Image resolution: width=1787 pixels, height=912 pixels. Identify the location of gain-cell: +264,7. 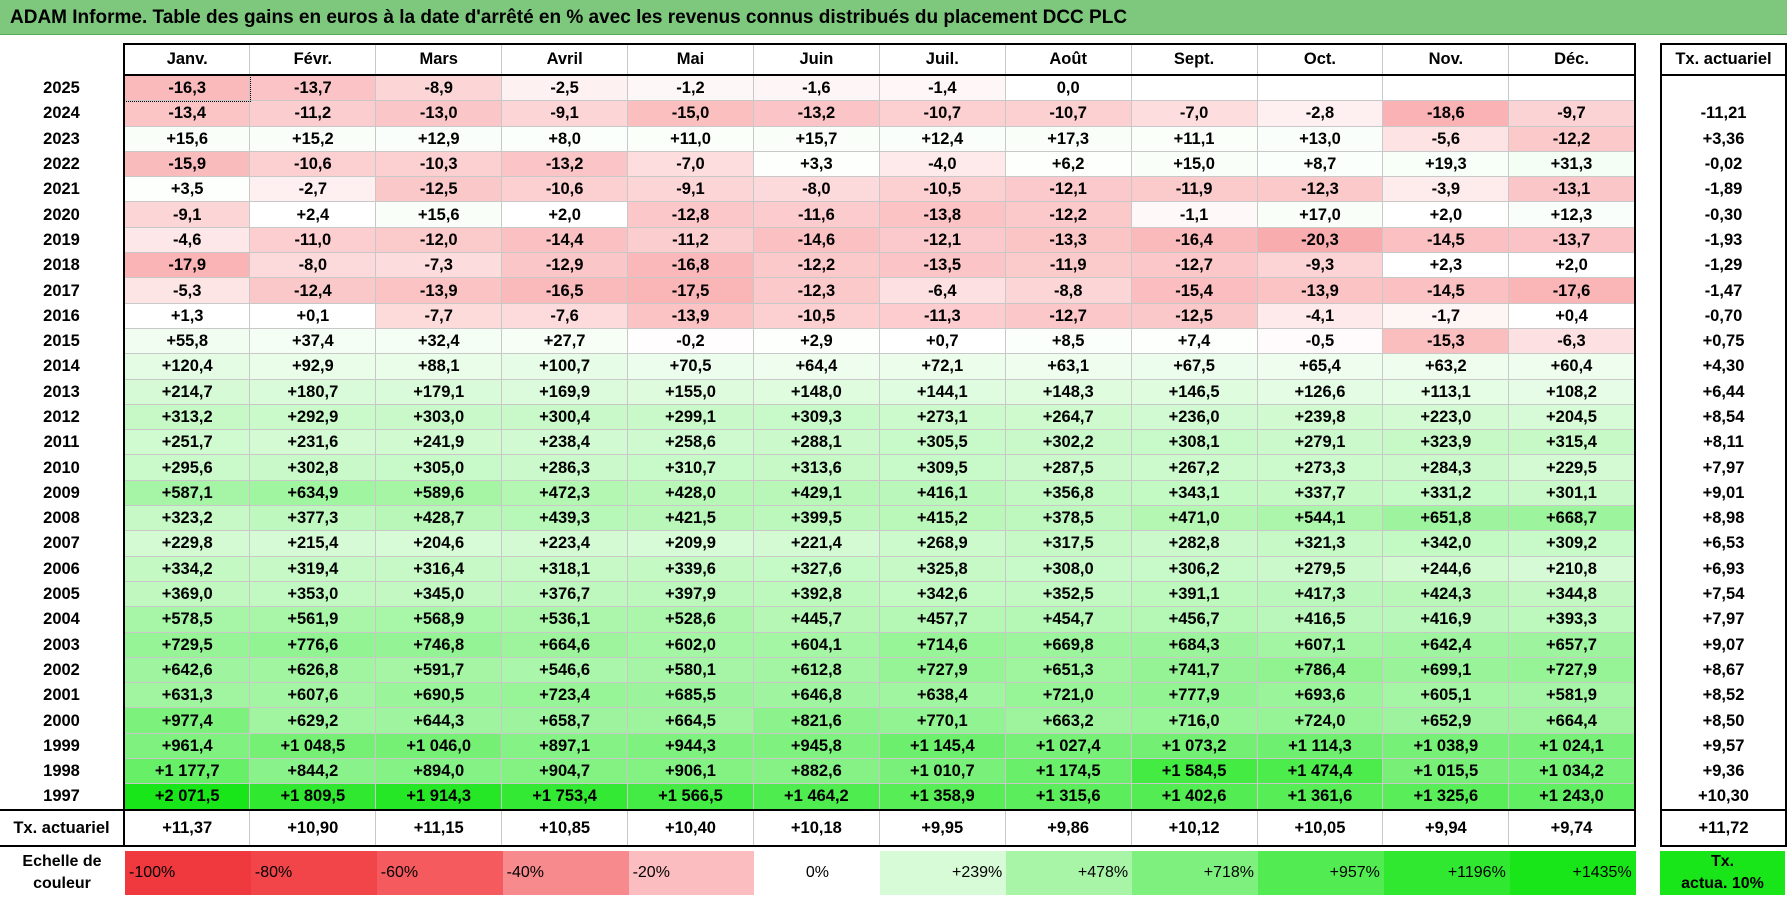
(1068, 417).